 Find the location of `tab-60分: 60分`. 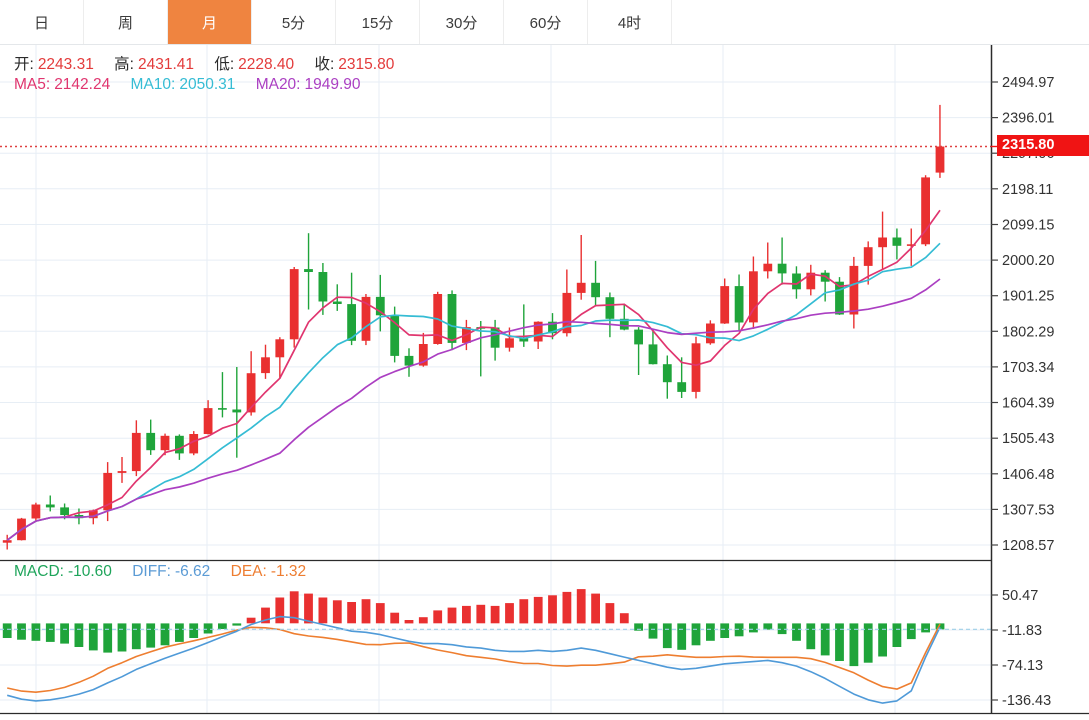

tab-60分: 60分 is located at coordinates (546, 22).